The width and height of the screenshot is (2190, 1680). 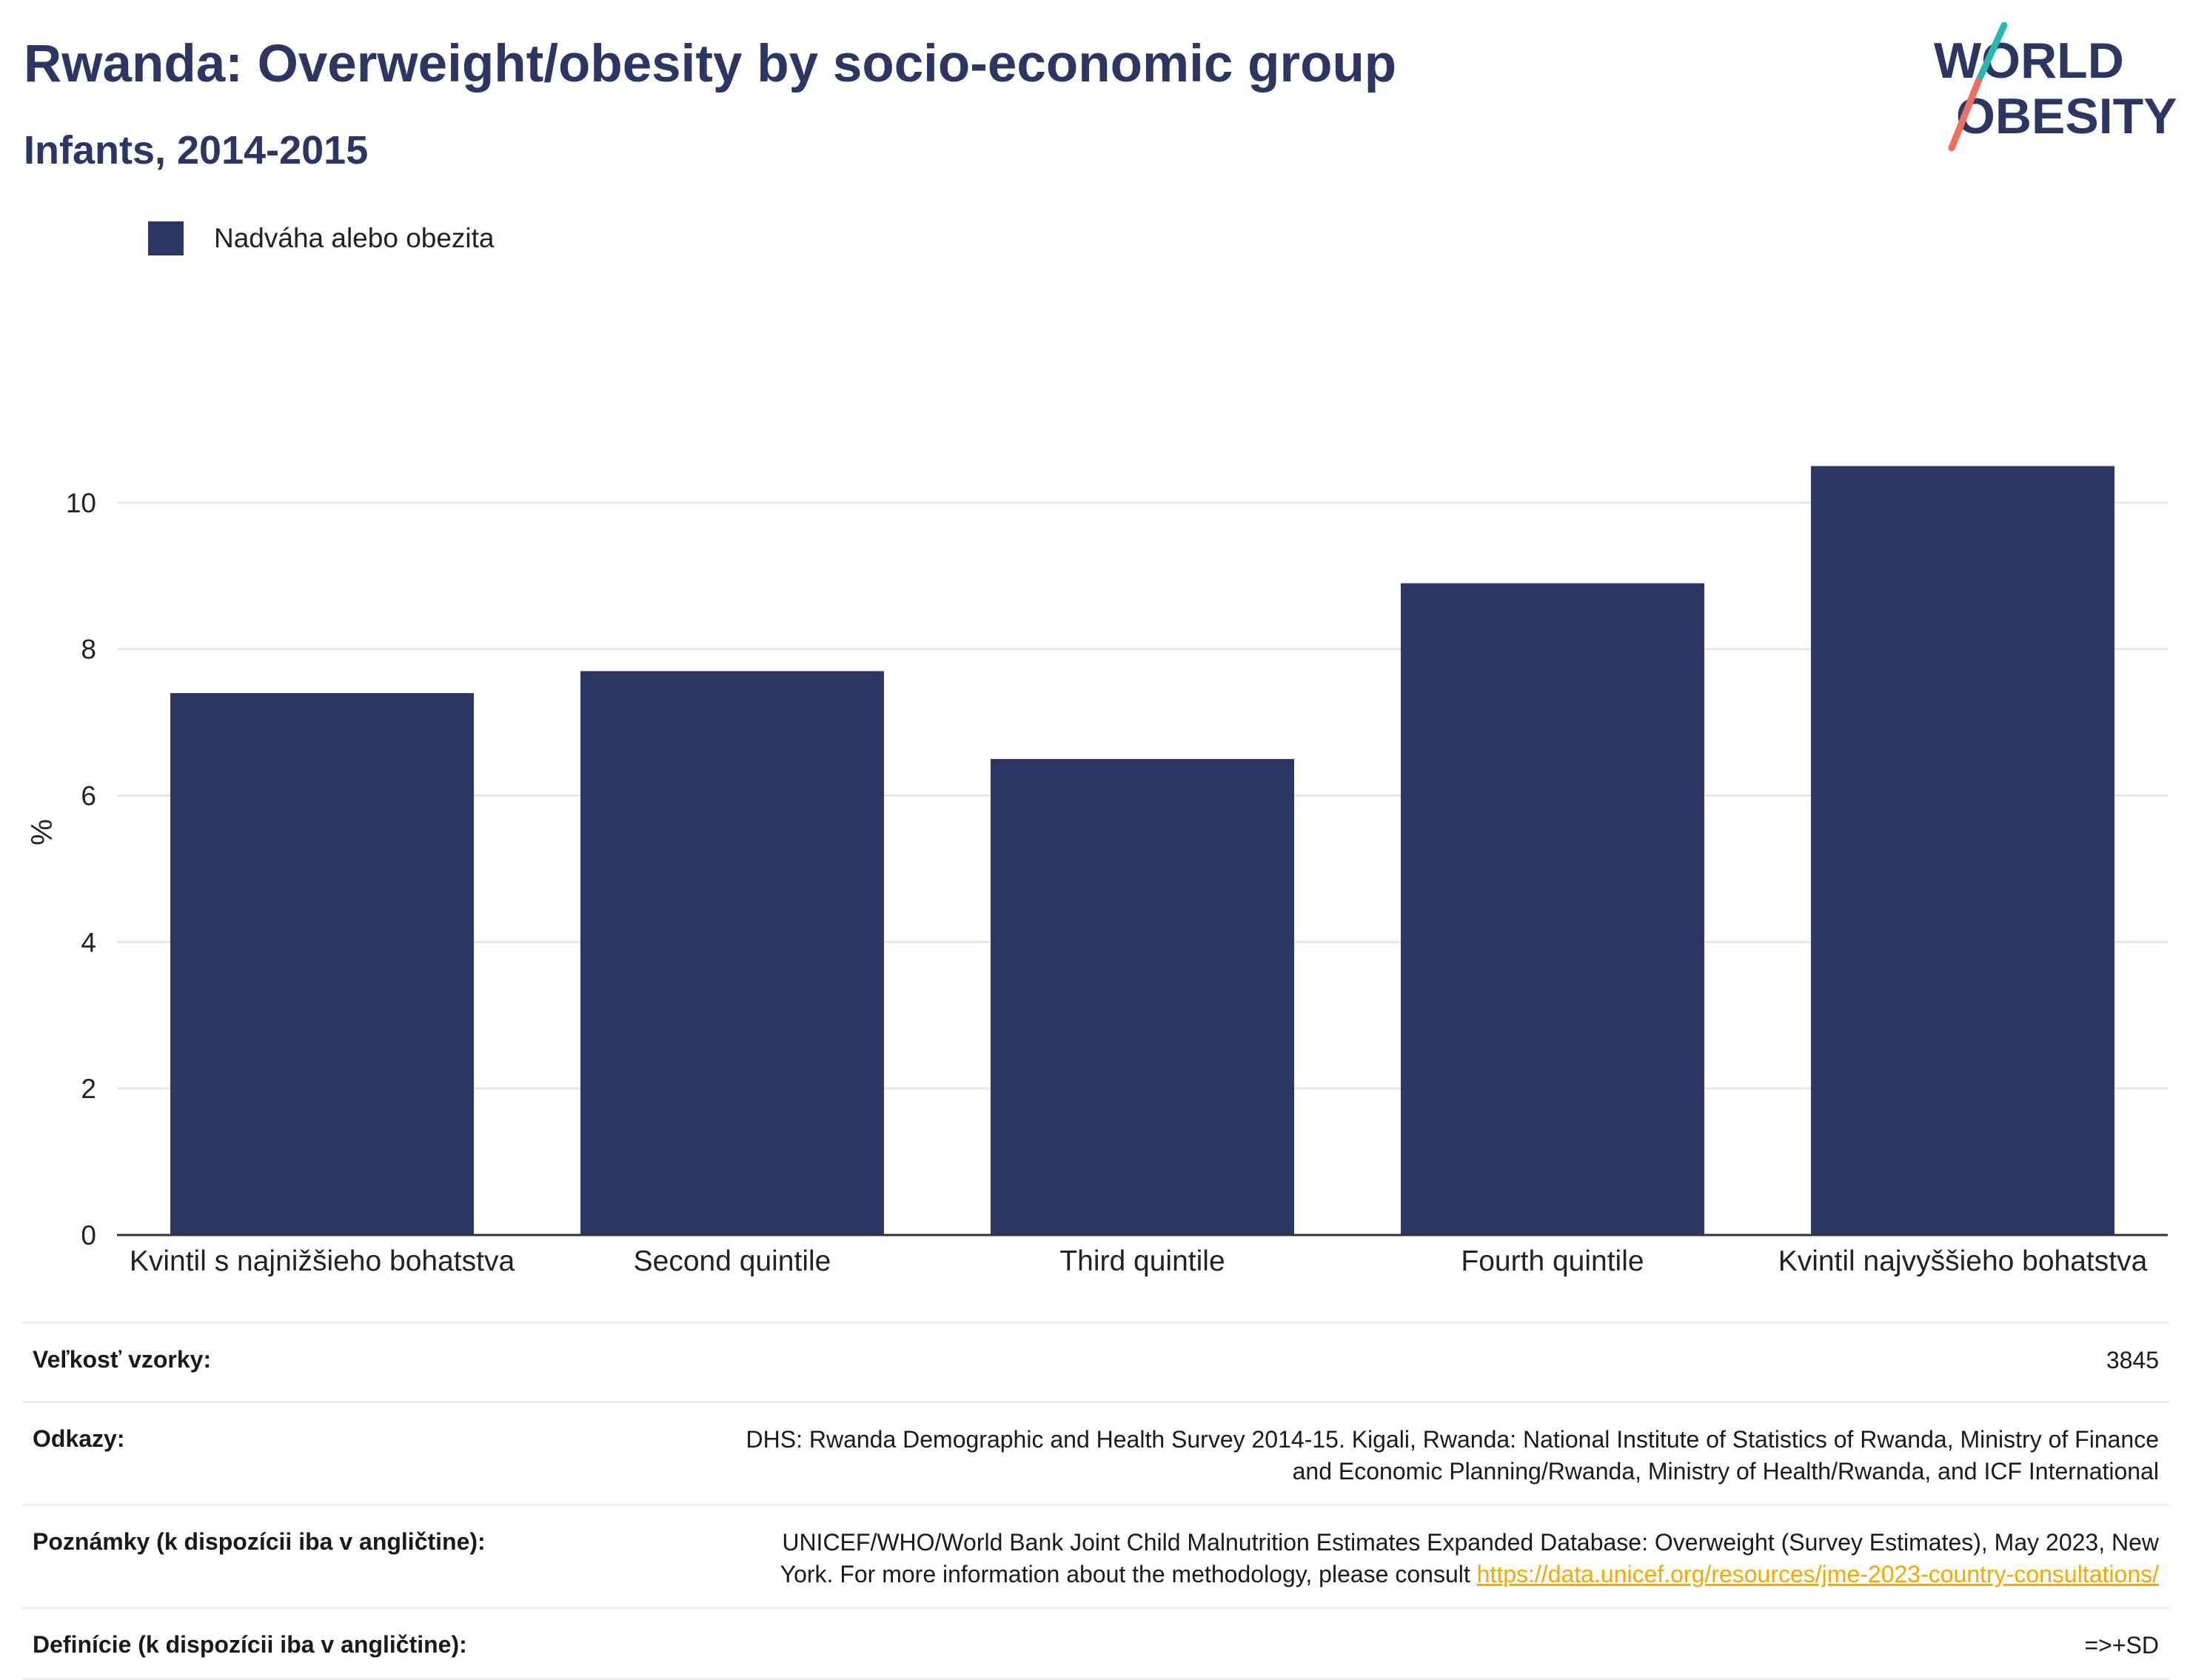 What do you see at coordinates (88, 1089) in the screenshot?
I see `y-tick-label: 2` at bounding box center [88, 1089].